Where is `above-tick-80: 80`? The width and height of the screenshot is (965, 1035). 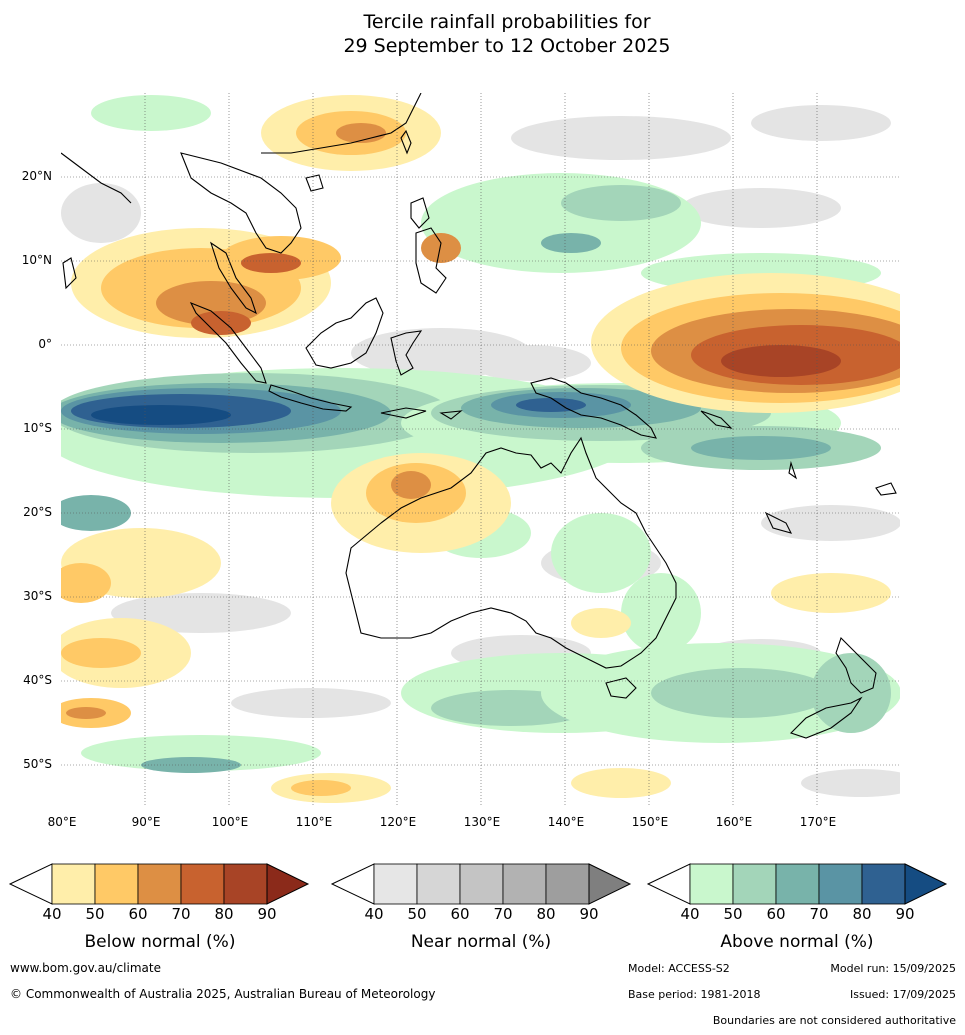 above-tick-80: 80 is located at coordinates (862, 914).